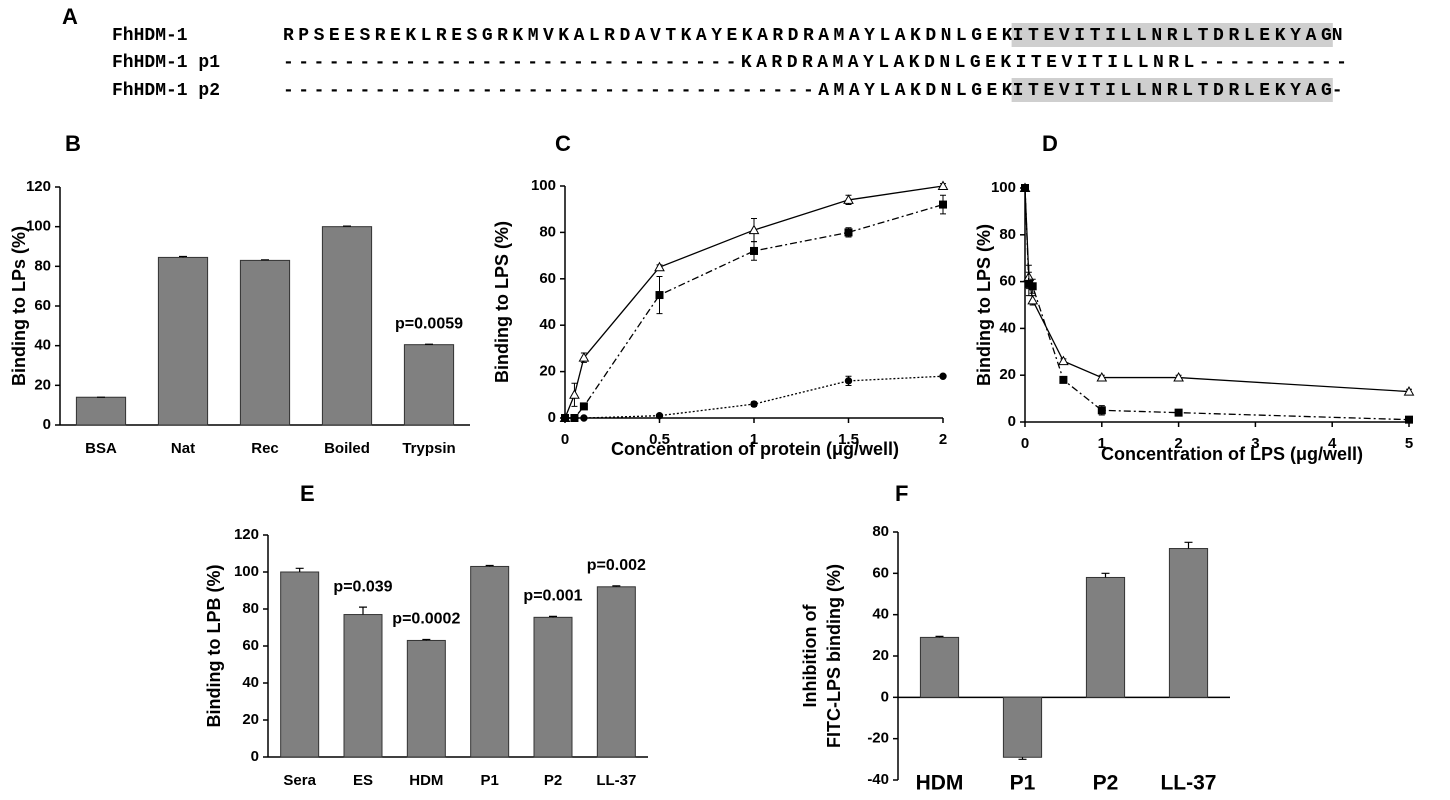  I want to click on x-tick-label: 5, so click(1409, 443).